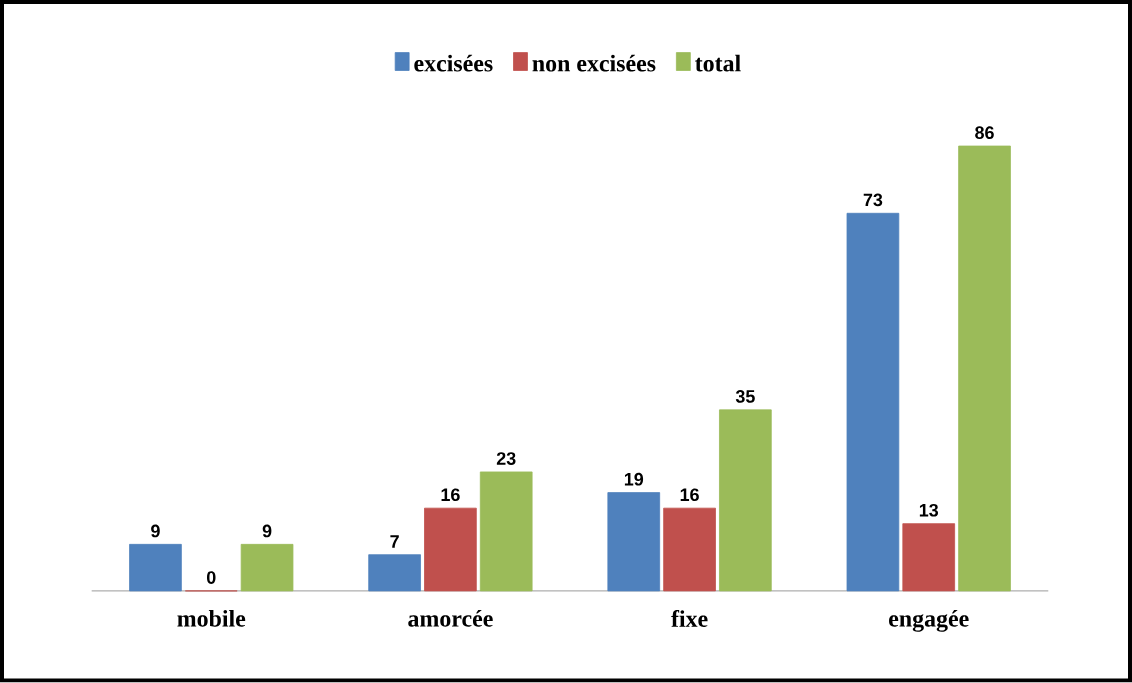 Image resolution: width=1132 pixels, height=683 pixels. I want to click on data-label: 73, so click(873, 200).